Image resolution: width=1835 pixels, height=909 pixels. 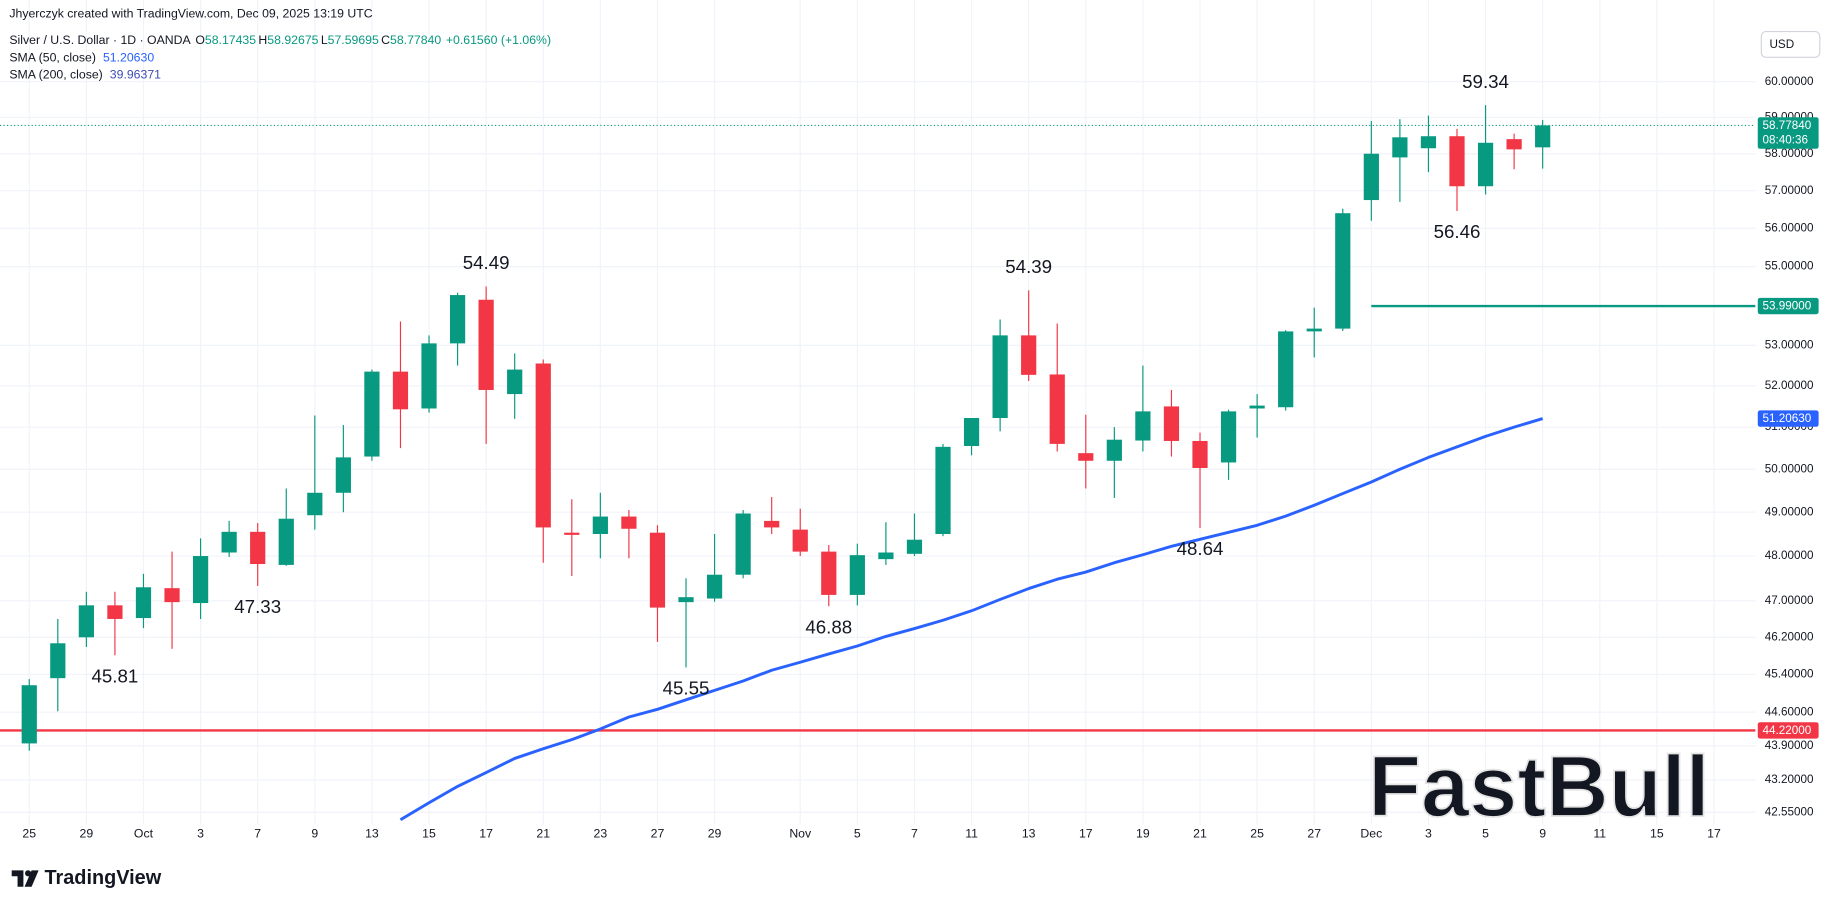 I want to click on last-price-tag: 58.77840, so click(x=1786, y=125).